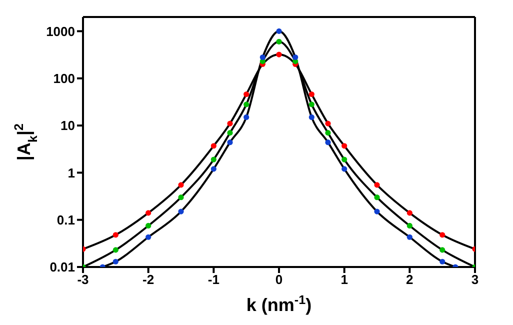 The height and width of the screenshot is (325, 513). What do you see at coordinates (214, 280) in the screenshot?
I see `x-tick-label: -1` at bounding box center [214, 280].